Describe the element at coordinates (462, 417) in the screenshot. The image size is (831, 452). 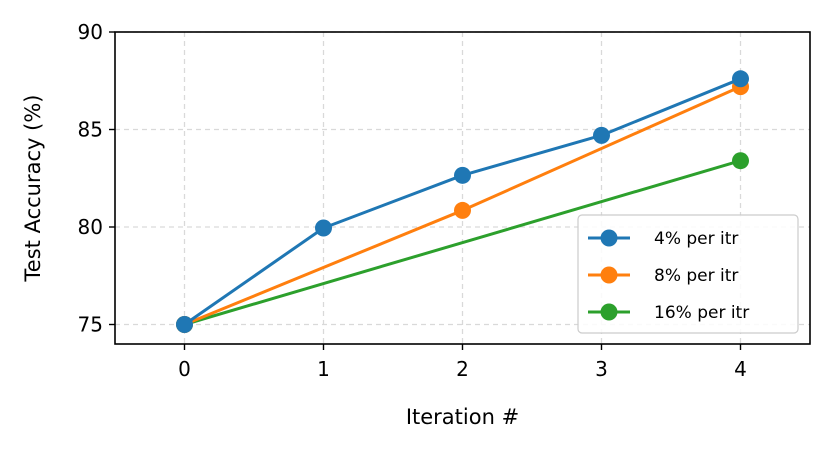
I see `x-axis-label: Iteration #` at that location.